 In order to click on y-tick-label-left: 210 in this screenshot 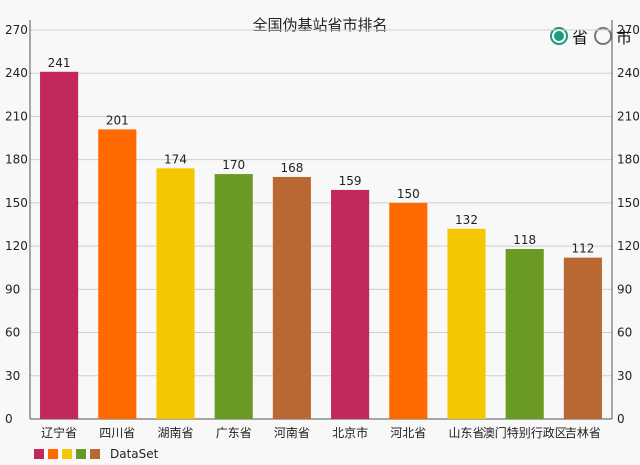, I will do `click(16, 116)`.